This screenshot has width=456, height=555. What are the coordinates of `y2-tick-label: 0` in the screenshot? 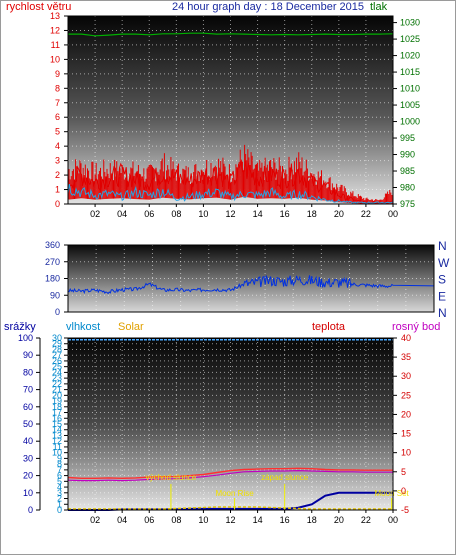 It's located at (403, 491).